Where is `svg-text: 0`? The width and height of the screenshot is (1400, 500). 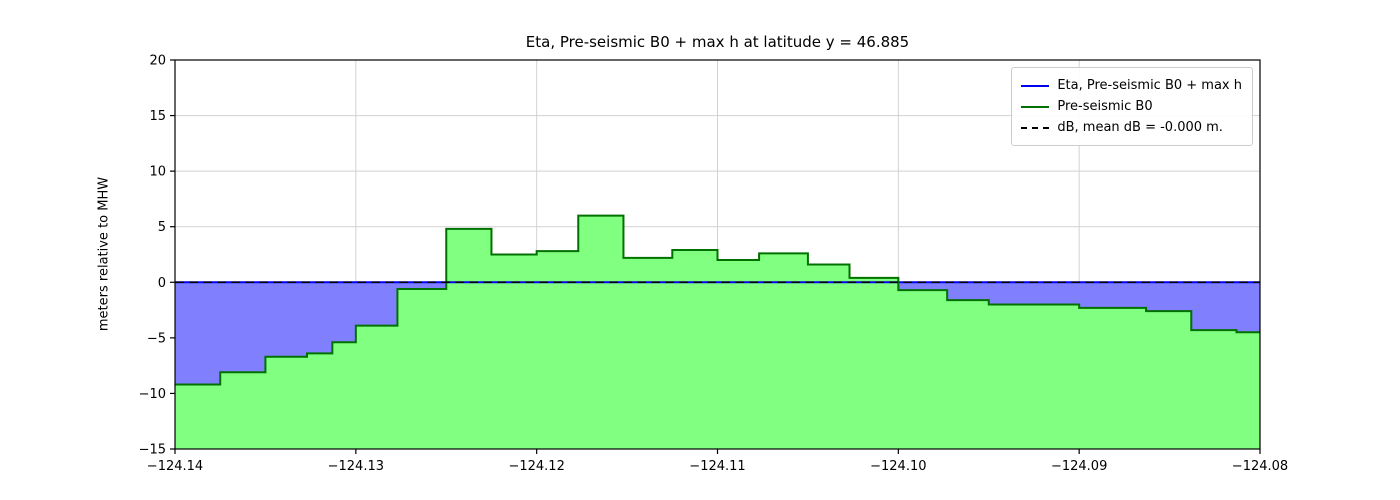
svg-text: 0 is located at coordinates (162, 283).